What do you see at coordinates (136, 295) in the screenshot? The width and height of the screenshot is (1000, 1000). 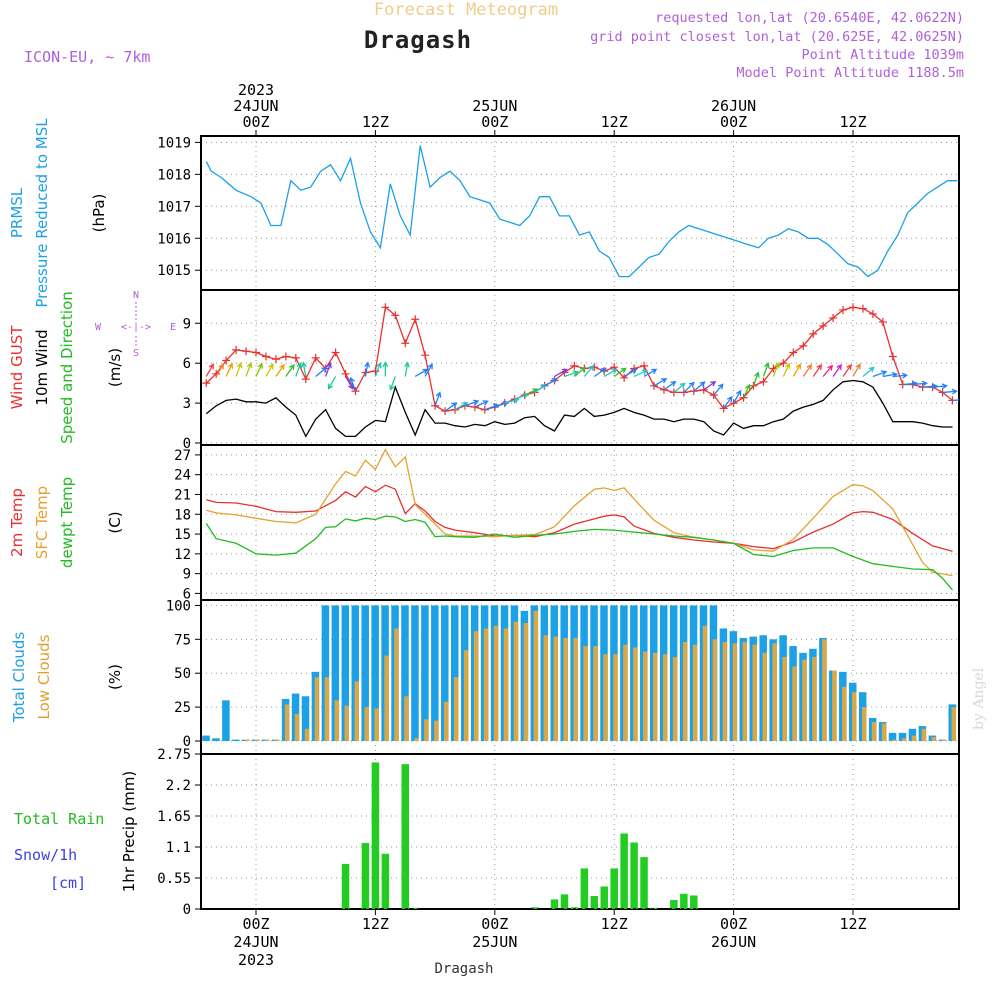 I see `compass-n: N` at bounding box center [136, 295].